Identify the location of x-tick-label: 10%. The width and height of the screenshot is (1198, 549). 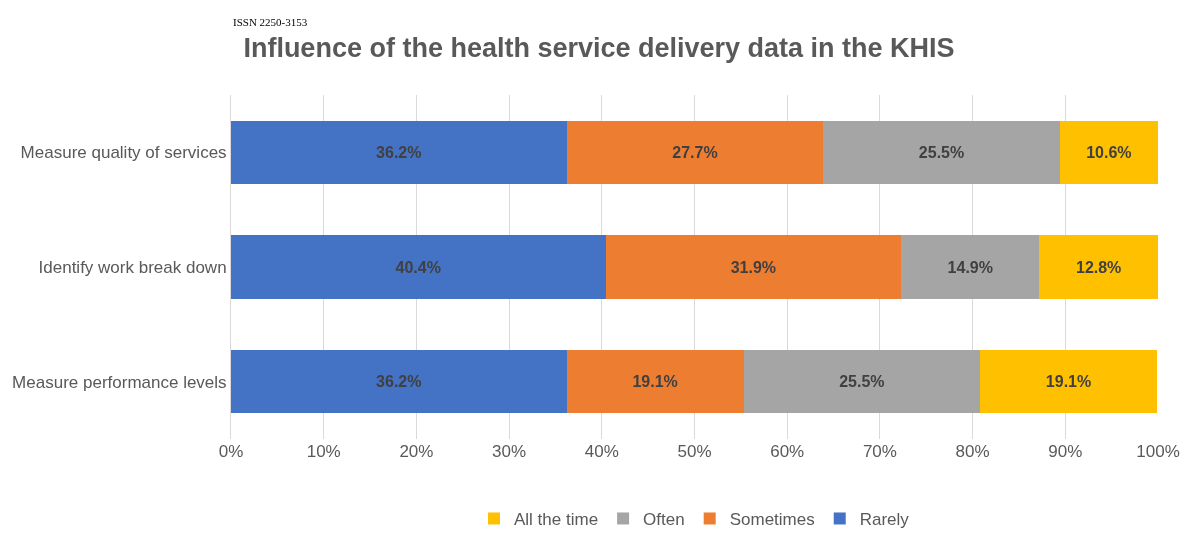
(323, 451).